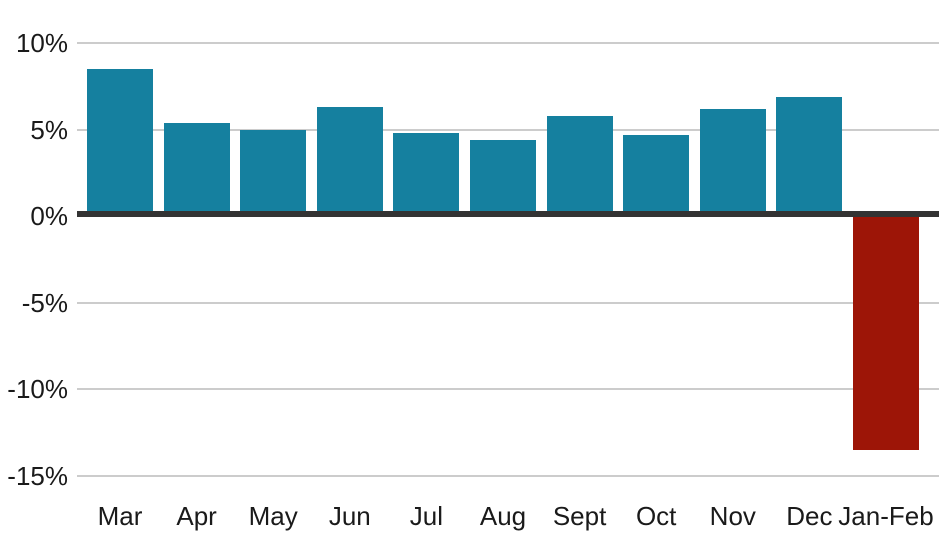 The image size is (939, 547). What do you see at coordinates (732, 516) in the screenshot?
I see `x-tick-label-nov: Nov` at bounding box center [732, 516].